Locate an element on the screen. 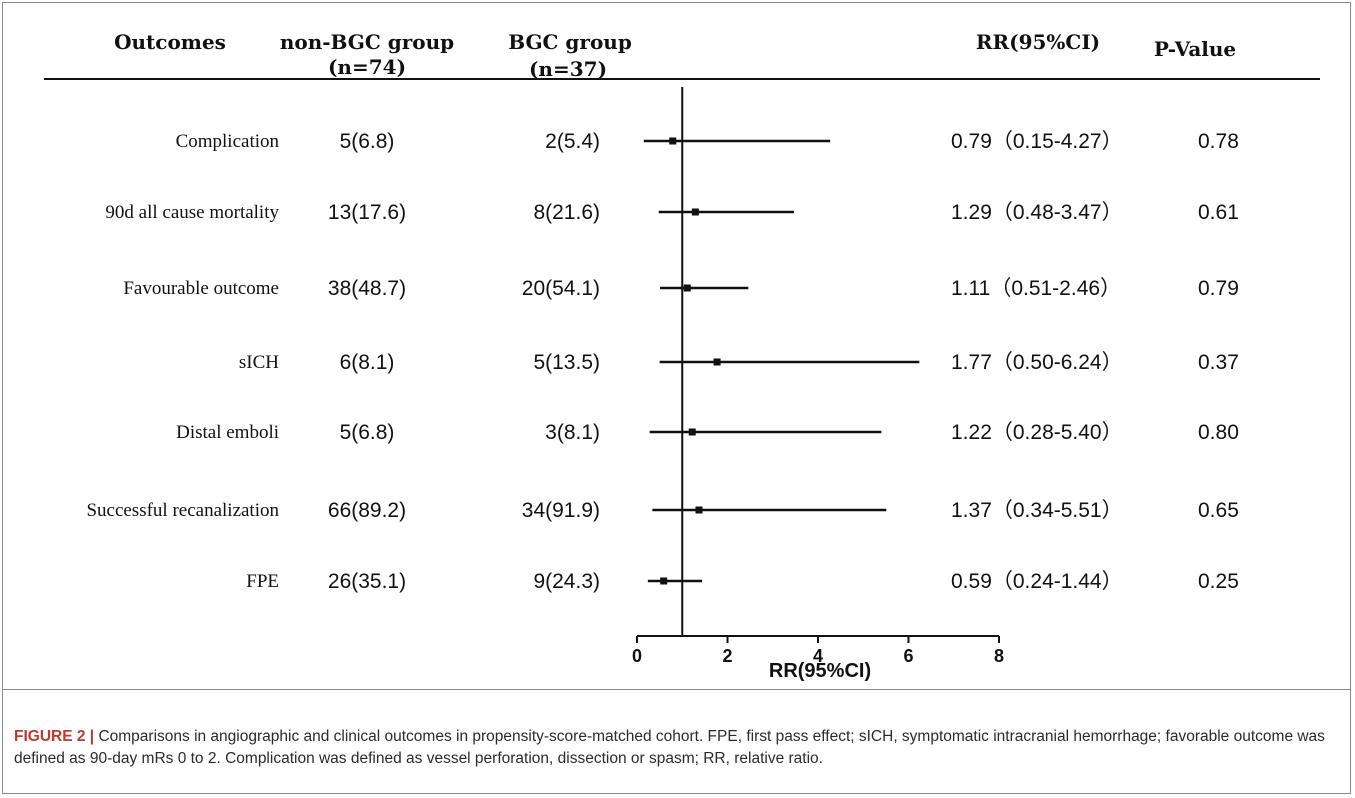  row-bgc-value: 34(91.9) is located at coordinates (561, 510).